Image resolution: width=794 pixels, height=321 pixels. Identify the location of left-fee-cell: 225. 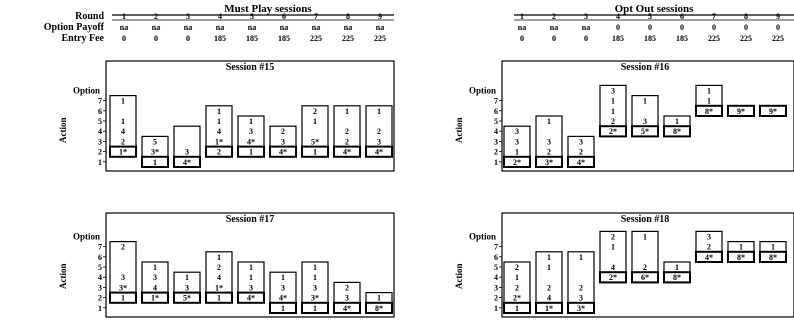
(316, 38).